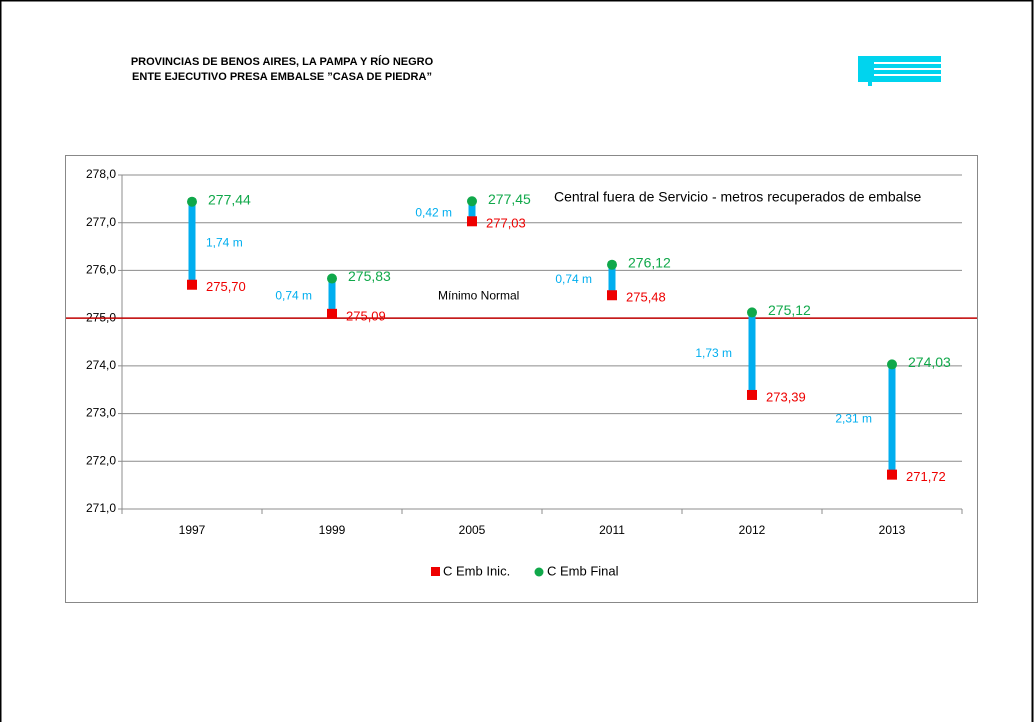 The height and width of the screenshot is (727, 1034). What do you see at coordinates (506, 223) in the screenshot?
I see `value-label: 277,03` at bounding box center [506, 223].